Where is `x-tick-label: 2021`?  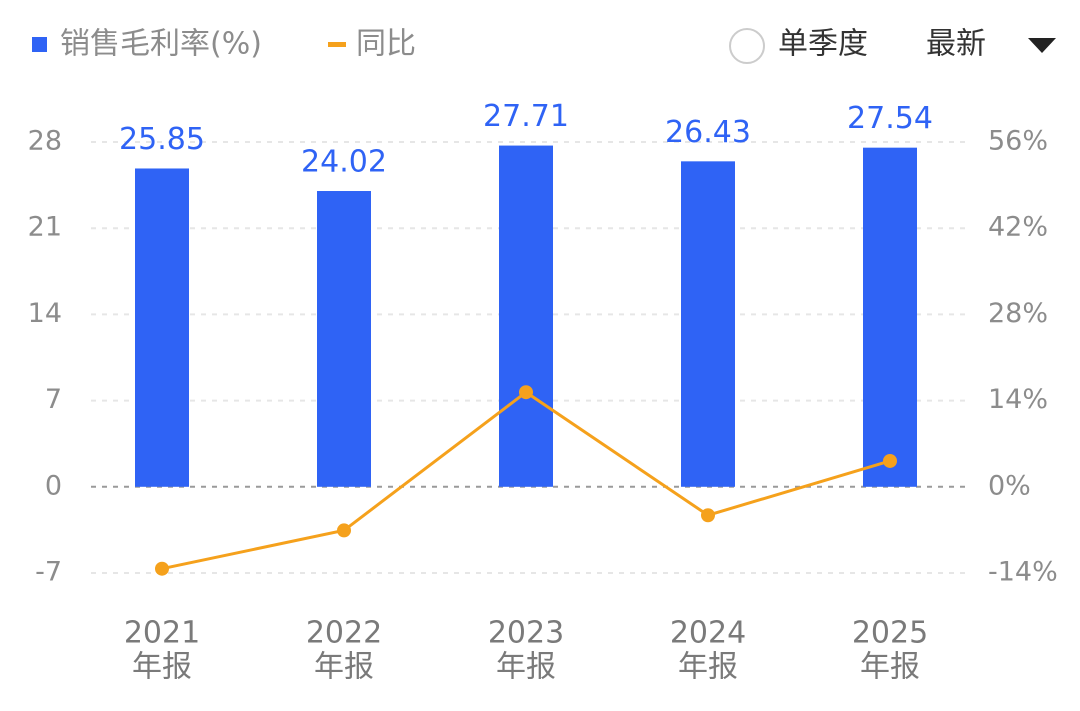 x-tick-label: 2021 is located at coordinates (162, 633).